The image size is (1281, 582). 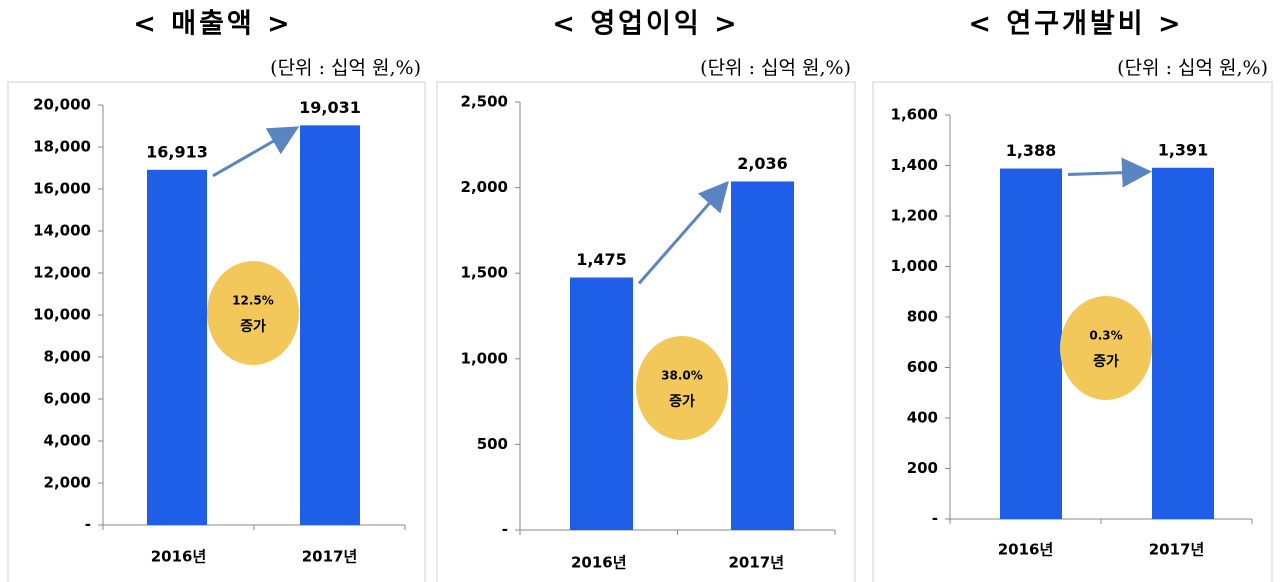 I want to click on y-tick-label: 18,000, so click(x=62, y=147).